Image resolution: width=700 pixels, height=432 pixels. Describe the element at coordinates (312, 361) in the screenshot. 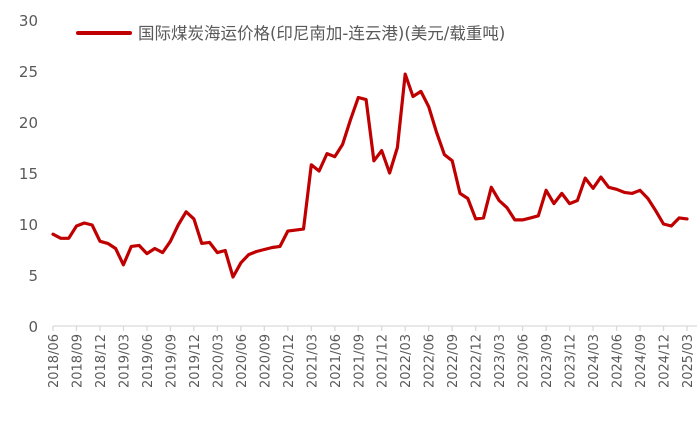

I see `x-tick-label: 2021/03` at that location.